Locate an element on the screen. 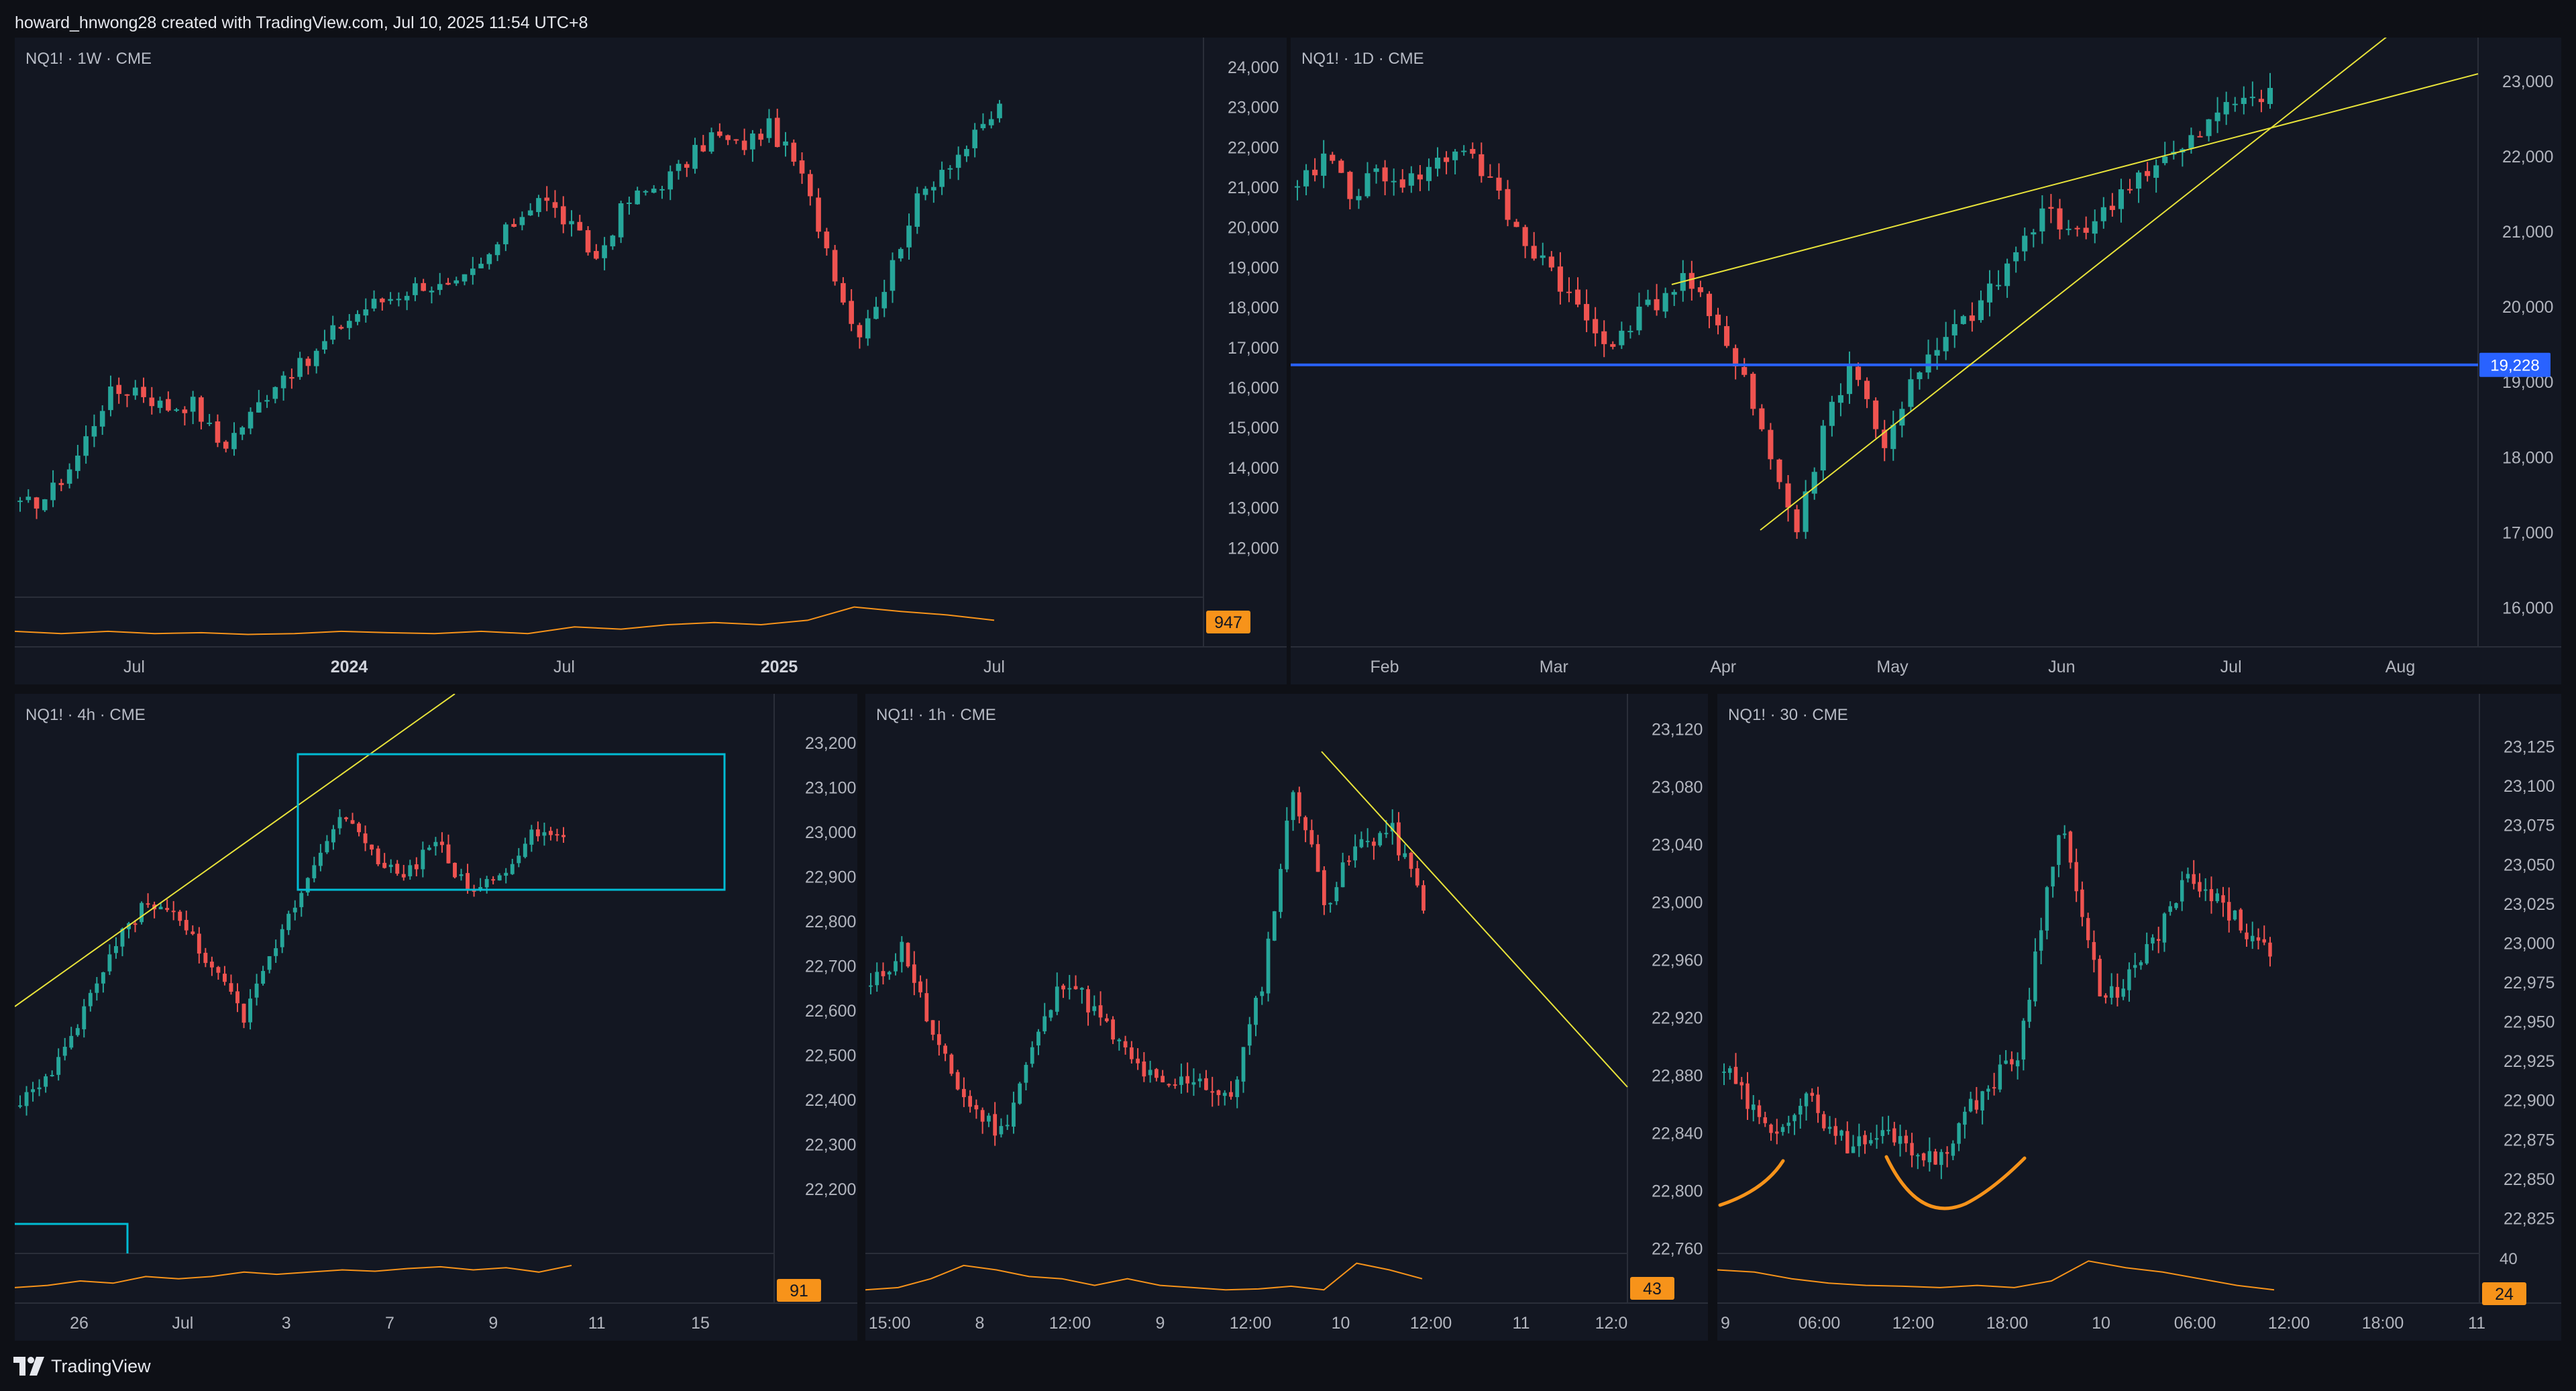 This screenshot has width=2576, height=1391. x-tick-label: 12:00 is located at coordinates (1070, 1323).